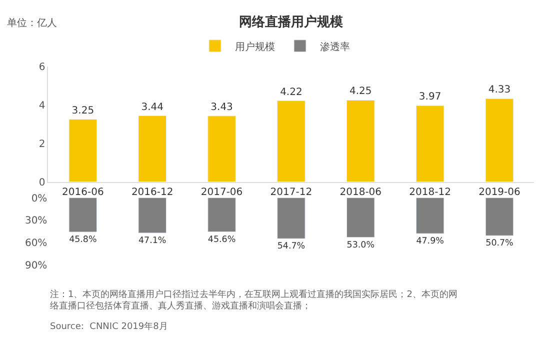 This screenshot has width=550, height=341. Describe the element at coordinates (291, 192) in the screenshot. I see `x-tick-label: 2017-12` at that location.